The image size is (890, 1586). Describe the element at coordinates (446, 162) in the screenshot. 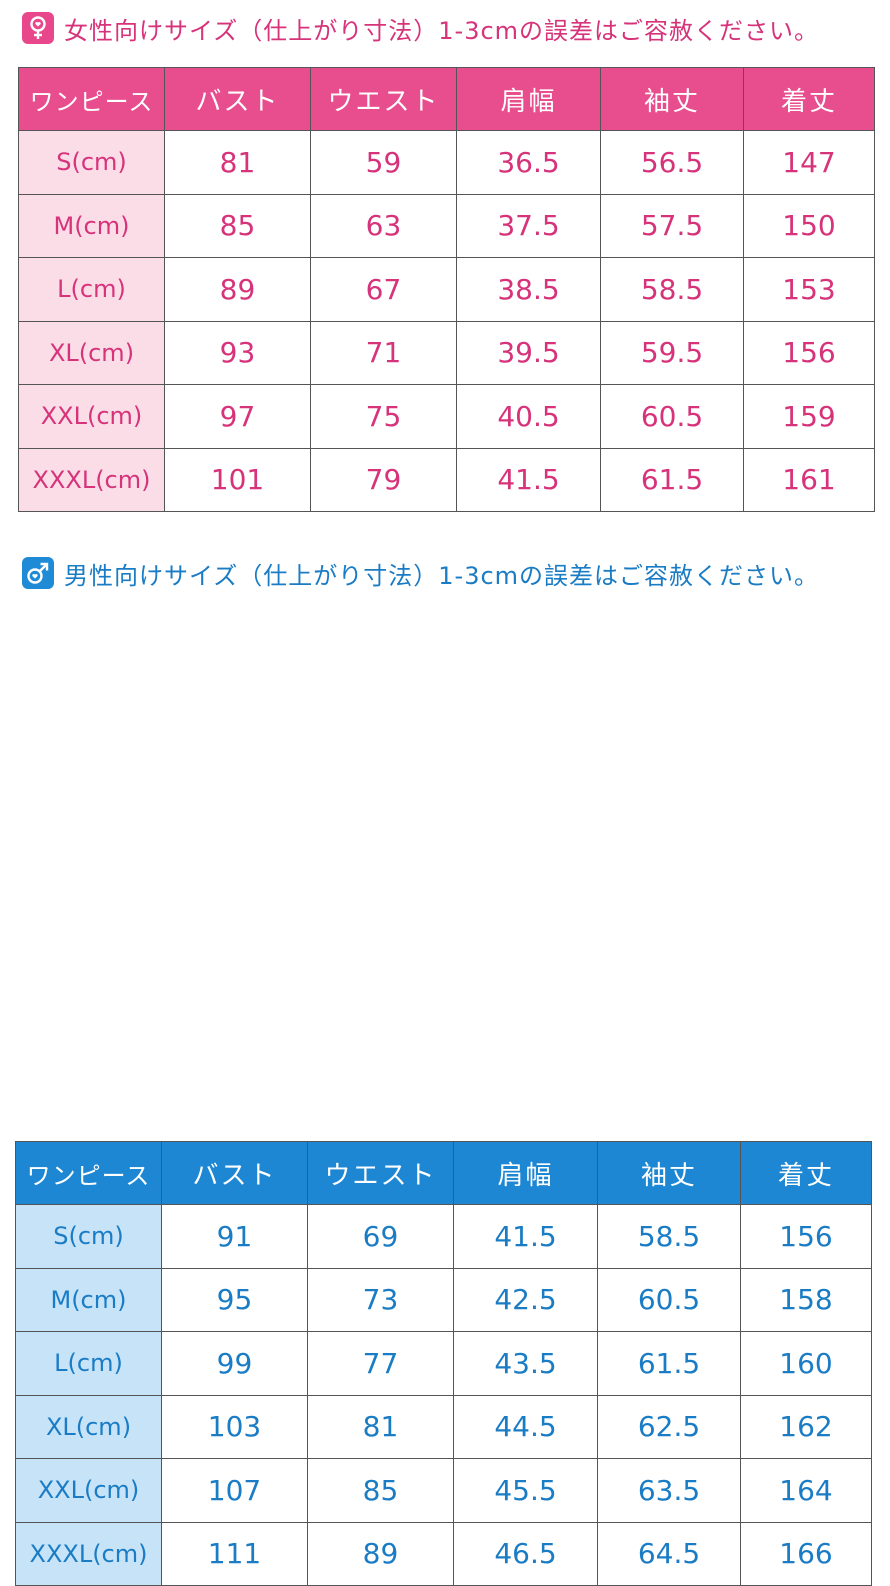

I see `table-row: S(cm) 81 59 36.5 56.5 147` at that location.